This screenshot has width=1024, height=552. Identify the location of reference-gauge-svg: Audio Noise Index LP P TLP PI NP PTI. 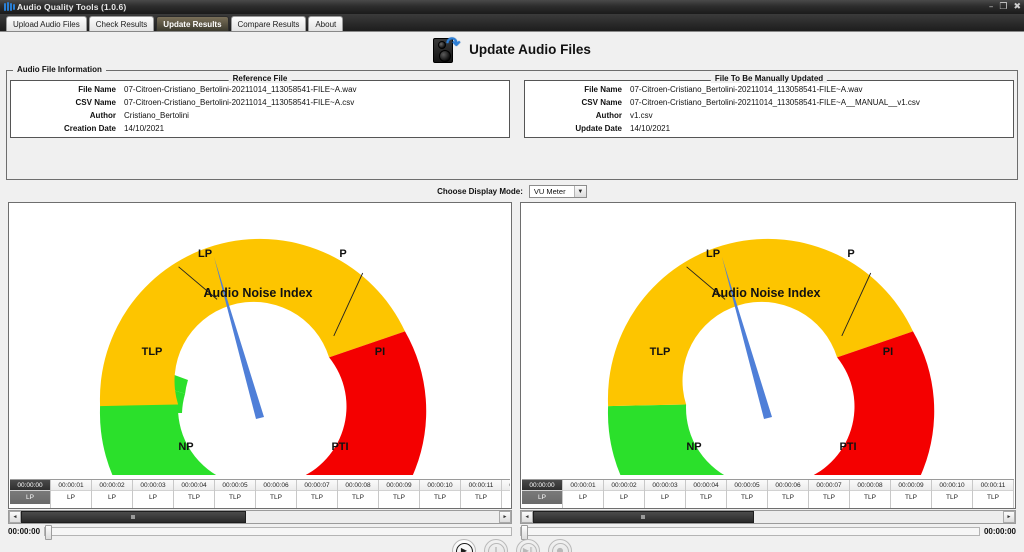
(263, 356).